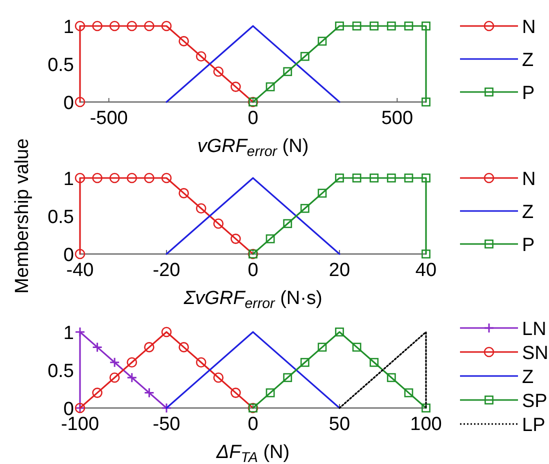  What do you see at coordinates (426, 424) in the screenshot?
I see `x-tick-label: 100` at bounding box center [426, 424].